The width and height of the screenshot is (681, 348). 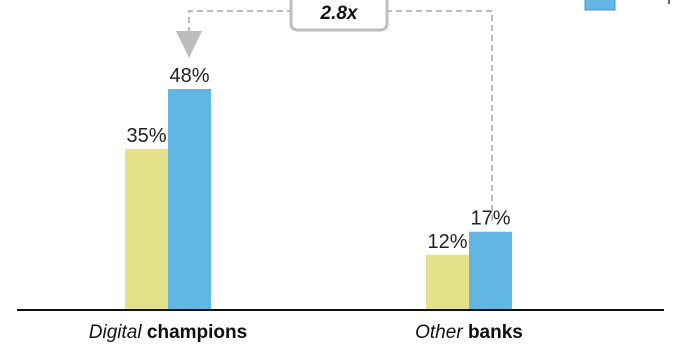 I want to click on category-label-0: Digital champions, so click(x=168, y=332).